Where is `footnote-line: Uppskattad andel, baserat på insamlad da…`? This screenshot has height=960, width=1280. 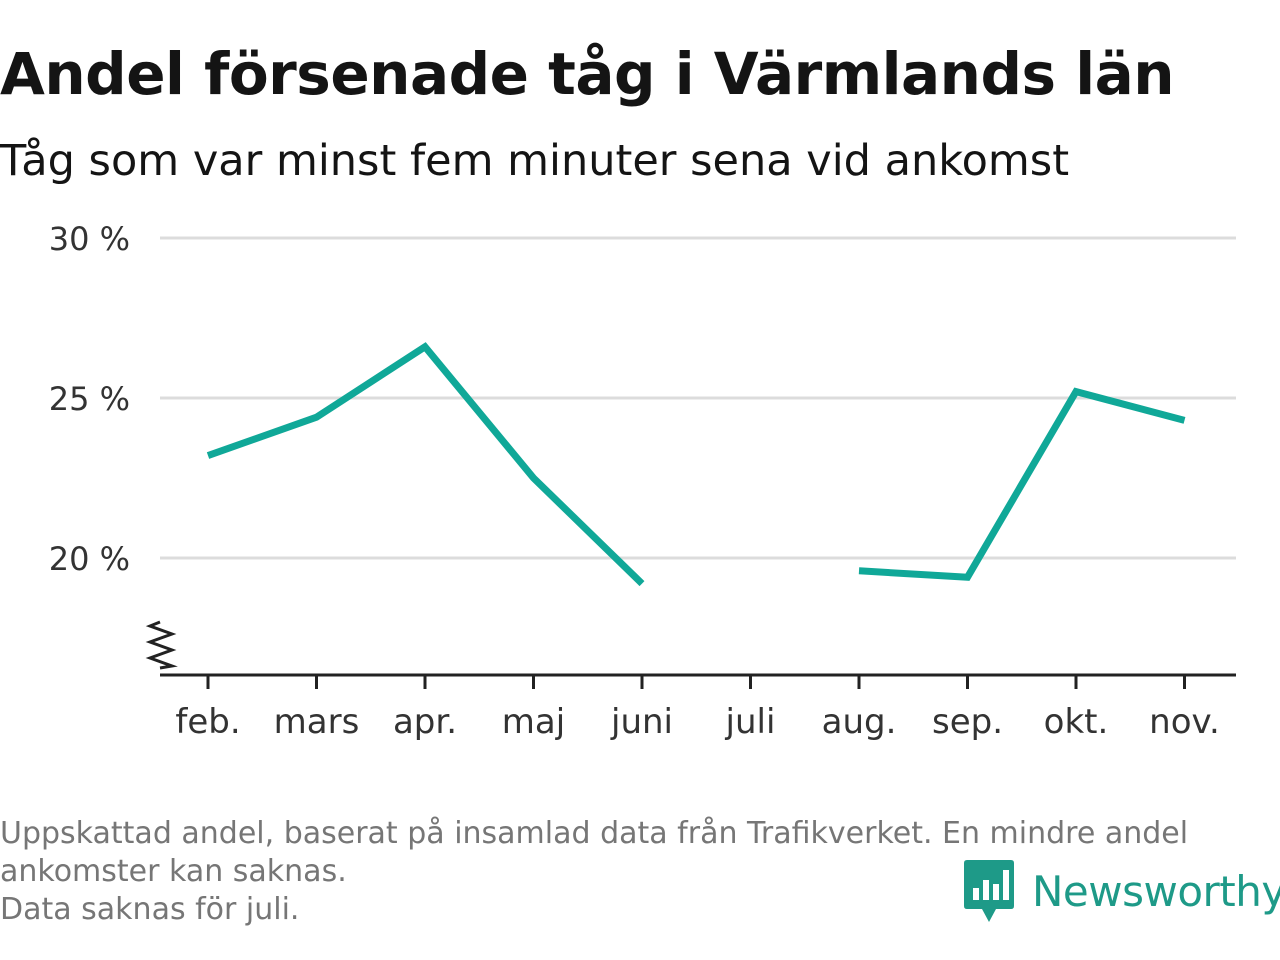
footnote-line: Uppskattad andel, baserat på insamlad da… is located at coordinates (594, 833).